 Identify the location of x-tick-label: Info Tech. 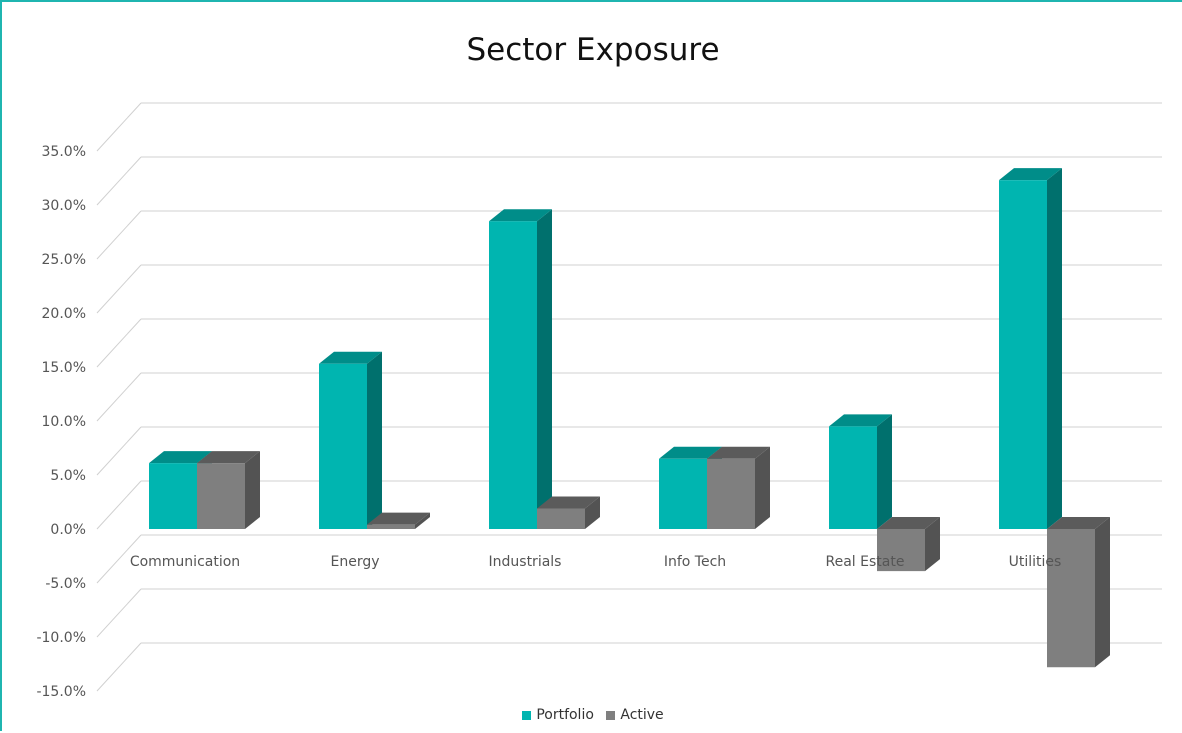
(695, 562).